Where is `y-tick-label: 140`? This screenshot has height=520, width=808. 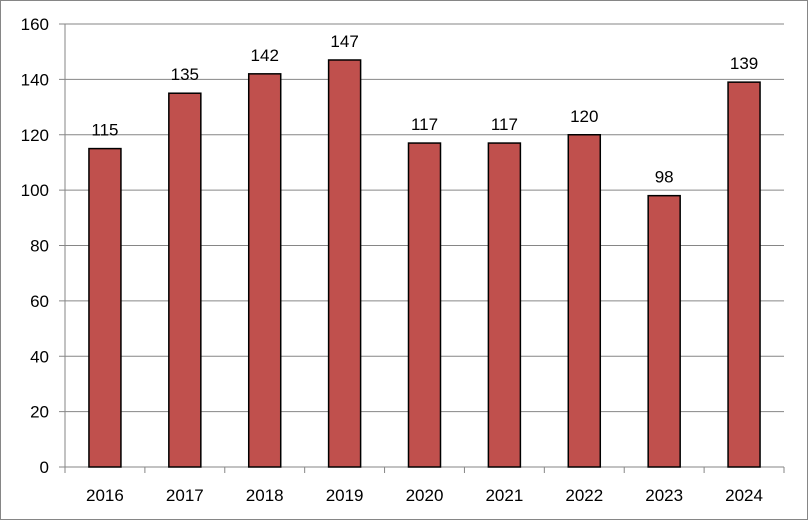
y-tick-label: 140 is located at coordinates (35, 79).